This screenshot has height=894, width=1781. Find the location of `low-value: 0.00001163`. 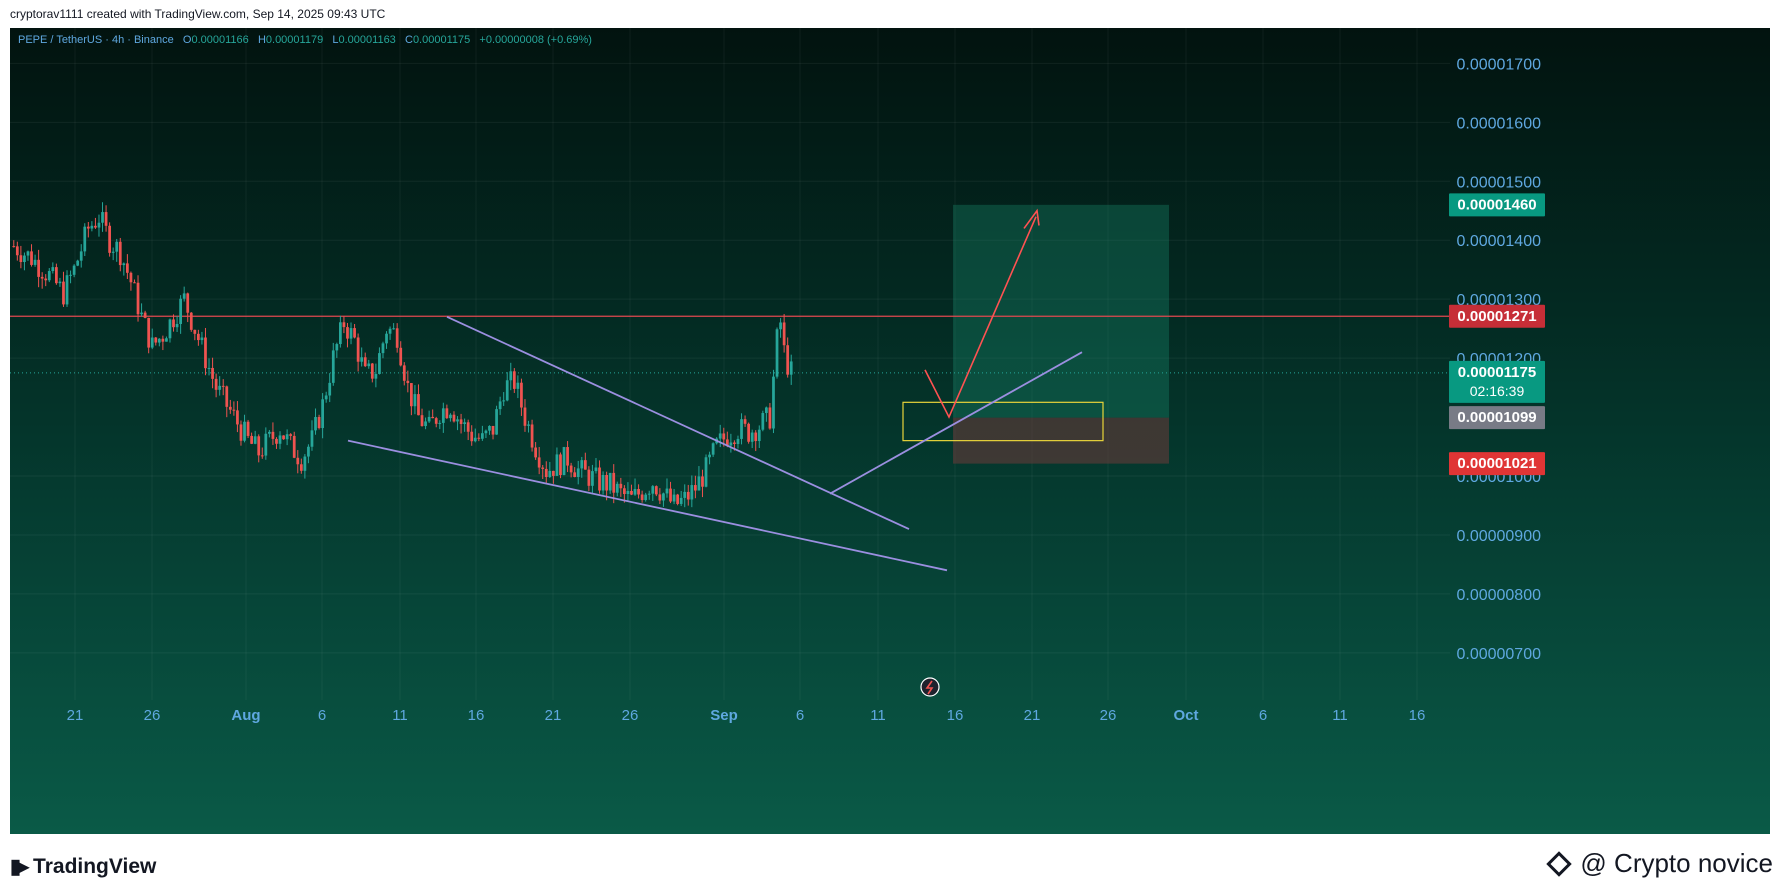

low-value: 0.00001163 is located at coordinates (367, 40).